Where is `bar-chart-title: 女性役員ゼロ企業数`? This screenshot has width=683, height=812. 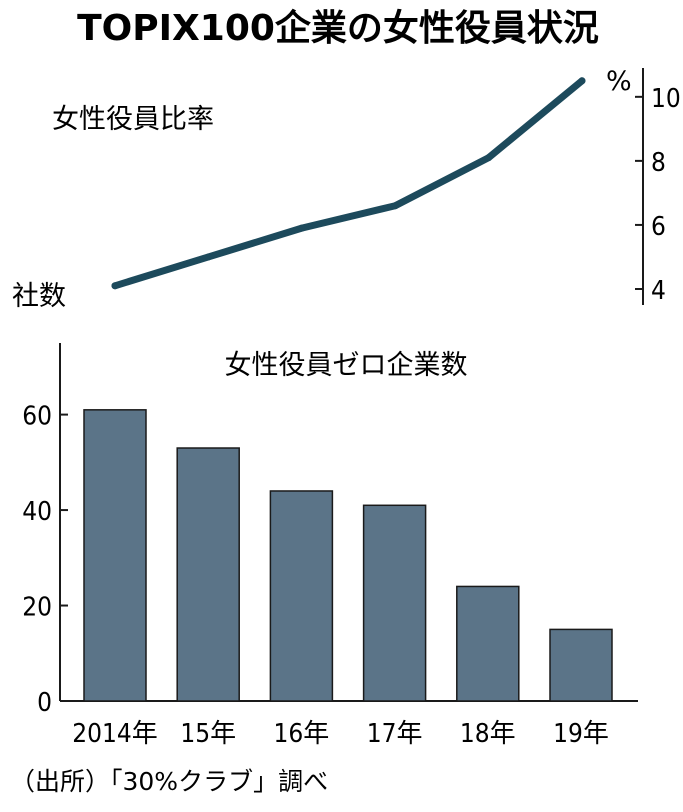 bar-chart-title: 女性役員ゼロ企業数 is located at coordinates (346, 365).